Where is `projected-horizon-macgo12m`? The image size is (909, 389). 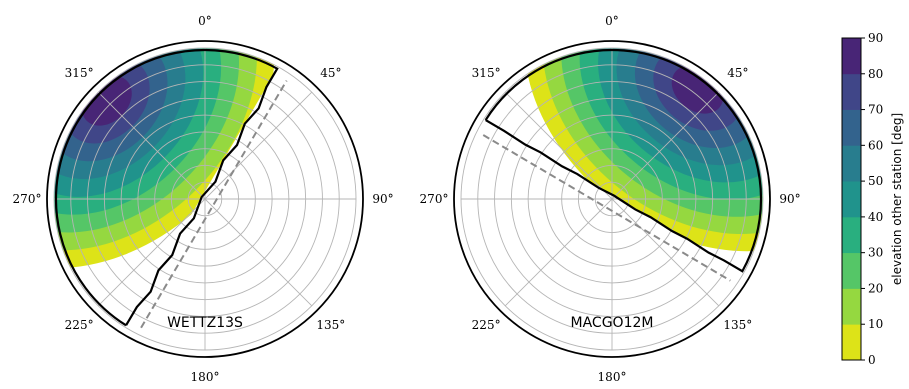 projected-horizon-macgo12m is located at coordinates (606, 208).